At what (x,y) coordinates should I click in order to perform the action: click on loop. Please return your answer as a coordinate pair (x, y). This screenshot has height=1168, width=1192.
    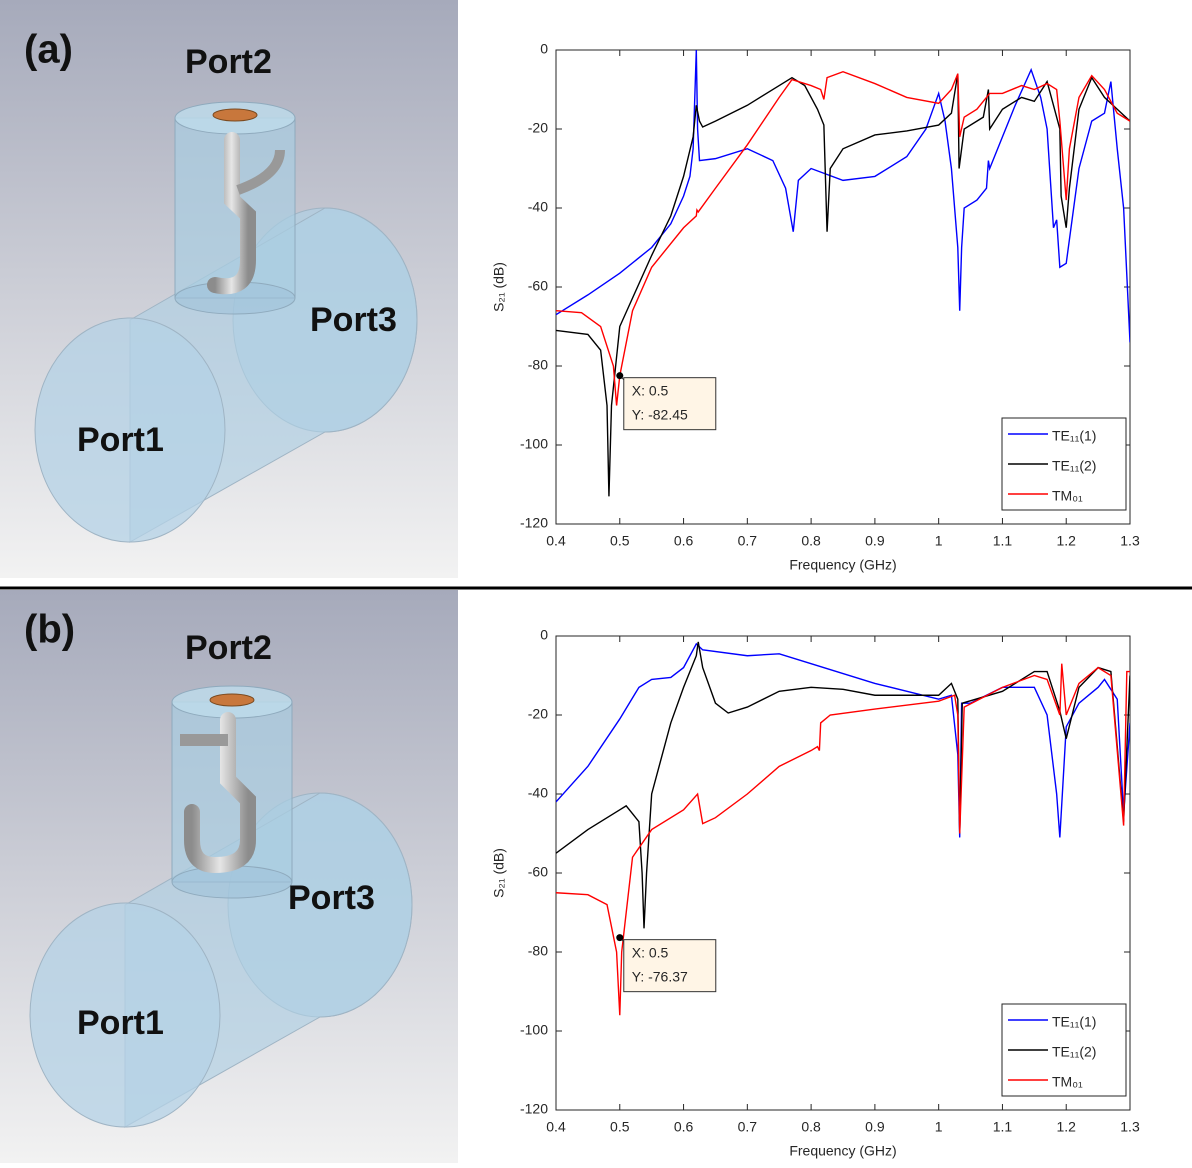
    Looking at the image, I should click on (260, 172).